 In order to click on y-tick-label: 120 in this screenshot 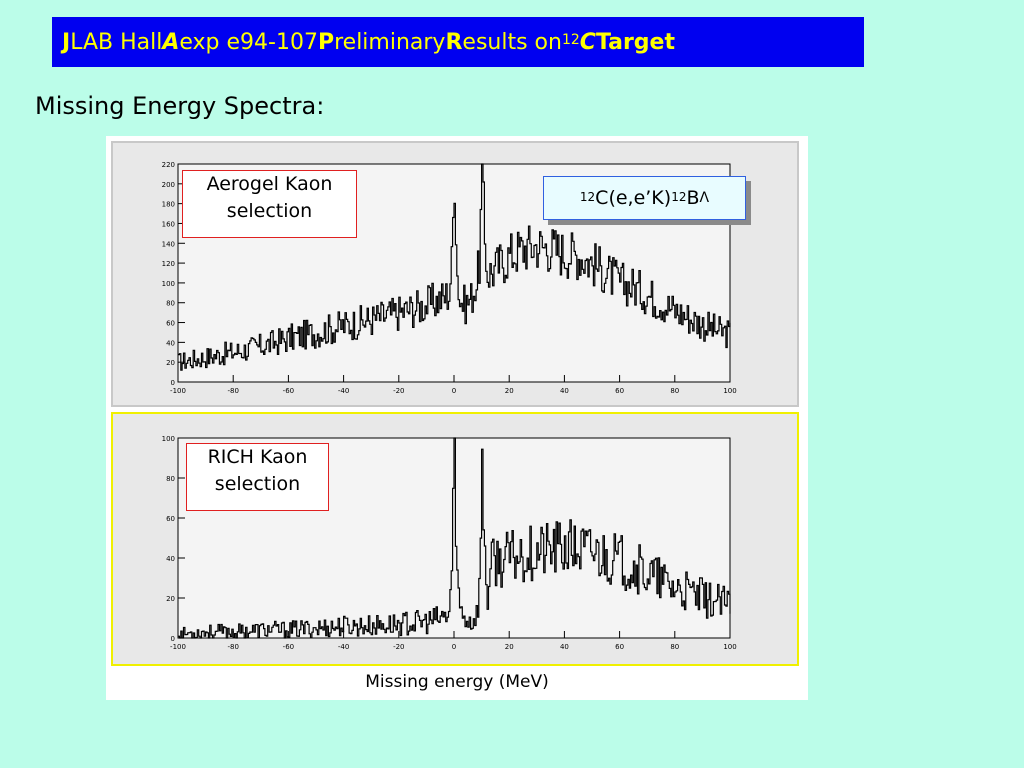, I will do `click(168, 264)`.